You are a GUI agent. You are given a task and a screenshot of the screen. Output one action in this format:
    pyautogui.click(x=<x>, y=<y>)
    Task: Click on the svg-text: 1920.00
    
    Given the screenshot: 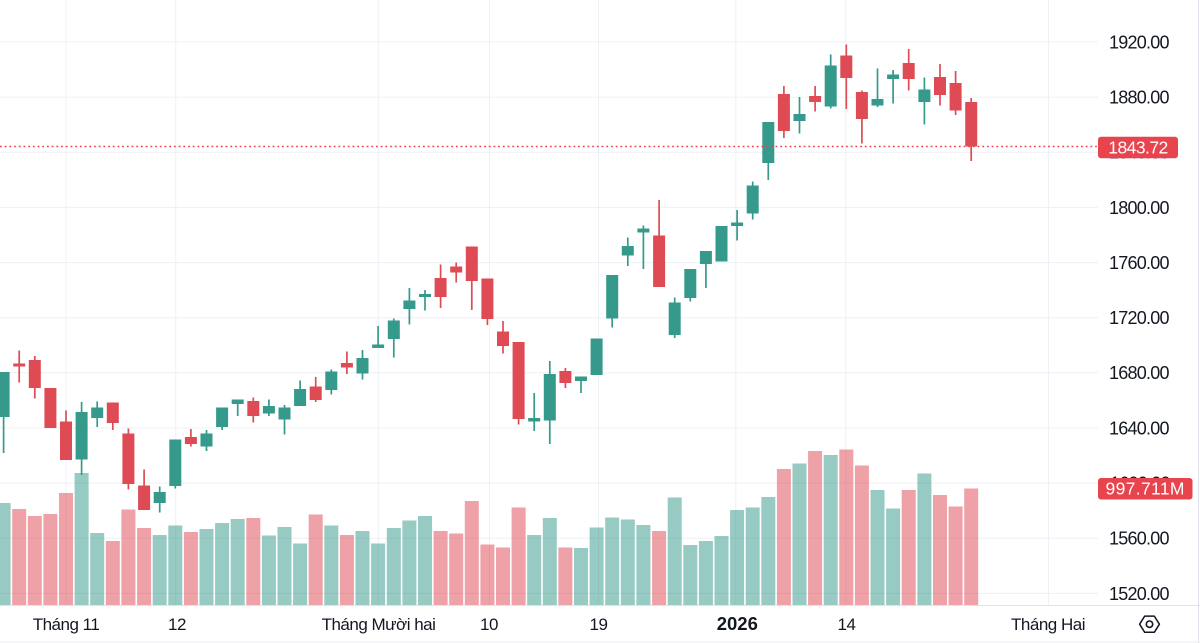 What is the action you would take?
    pyautogui.click(x=1139, y=42)
    